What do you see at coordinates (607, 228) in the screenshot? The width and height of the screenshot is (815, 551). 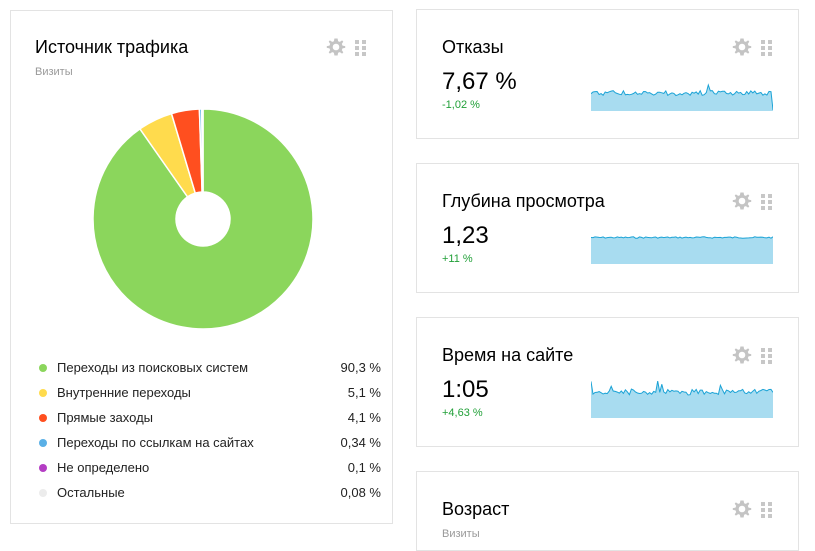 I see `page-depth-widget: Глубина просмотра 1,23 +11 %` at bounding box center [607, 228].